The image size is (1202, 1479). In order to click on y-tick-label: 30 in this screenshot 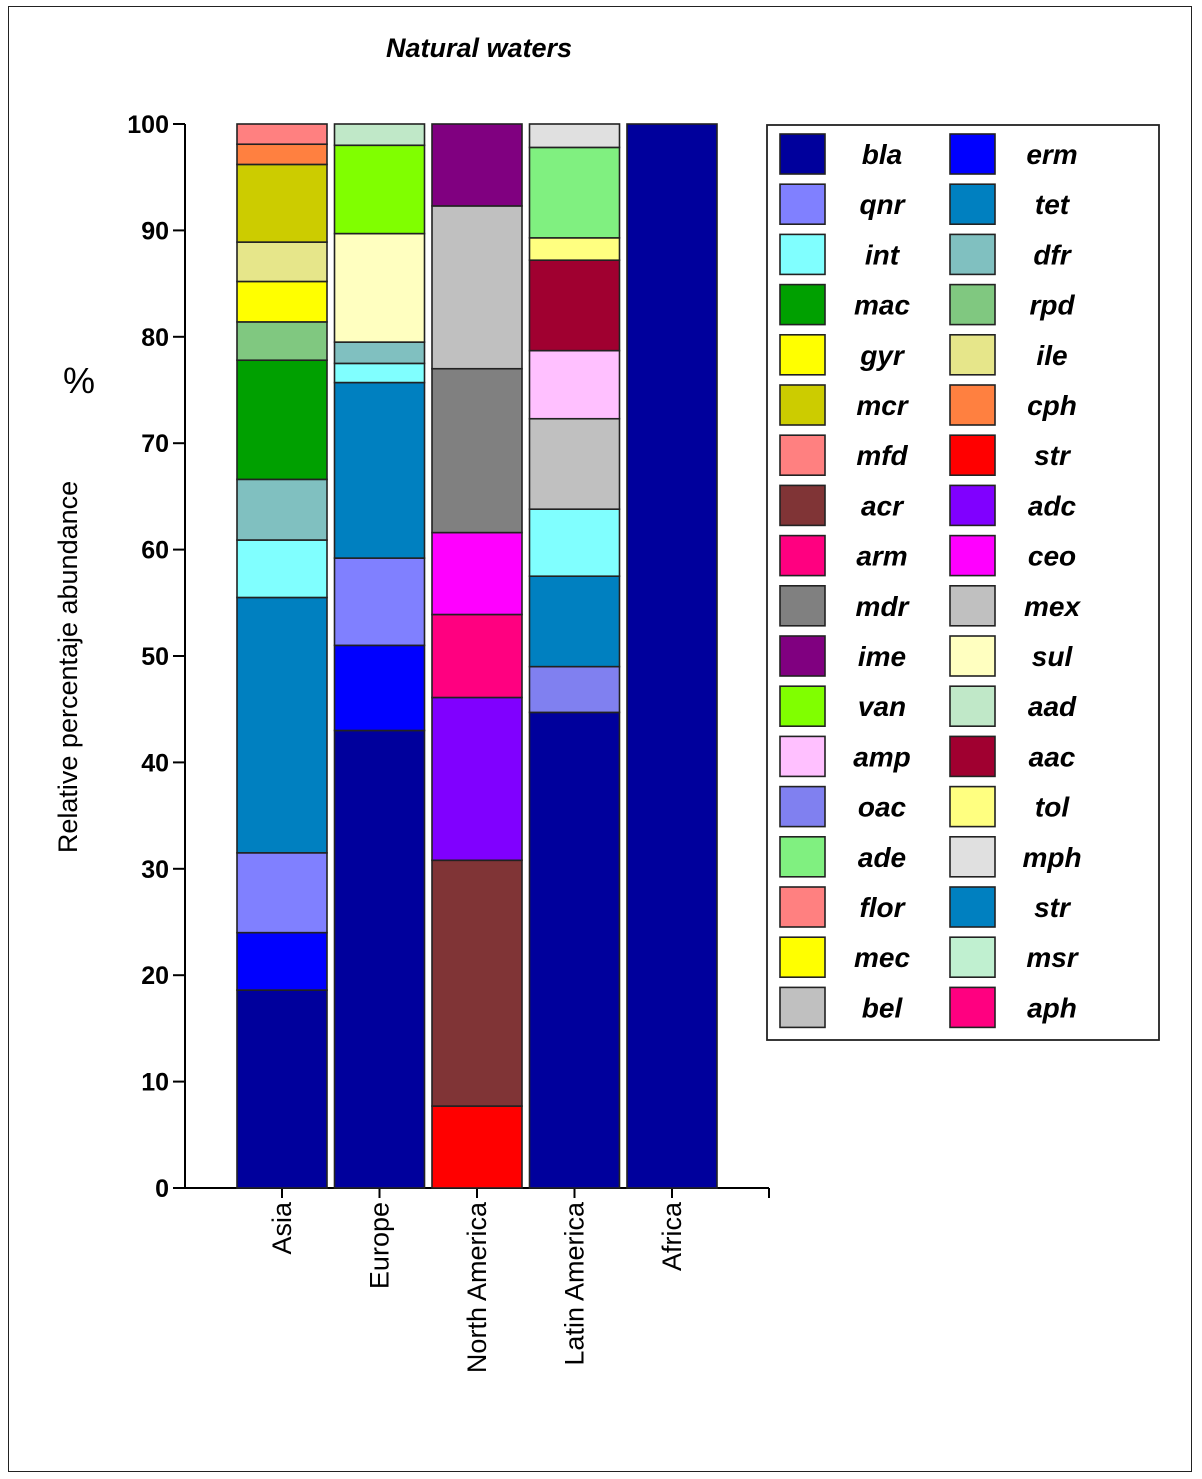, I will do `click(155, 870)`.